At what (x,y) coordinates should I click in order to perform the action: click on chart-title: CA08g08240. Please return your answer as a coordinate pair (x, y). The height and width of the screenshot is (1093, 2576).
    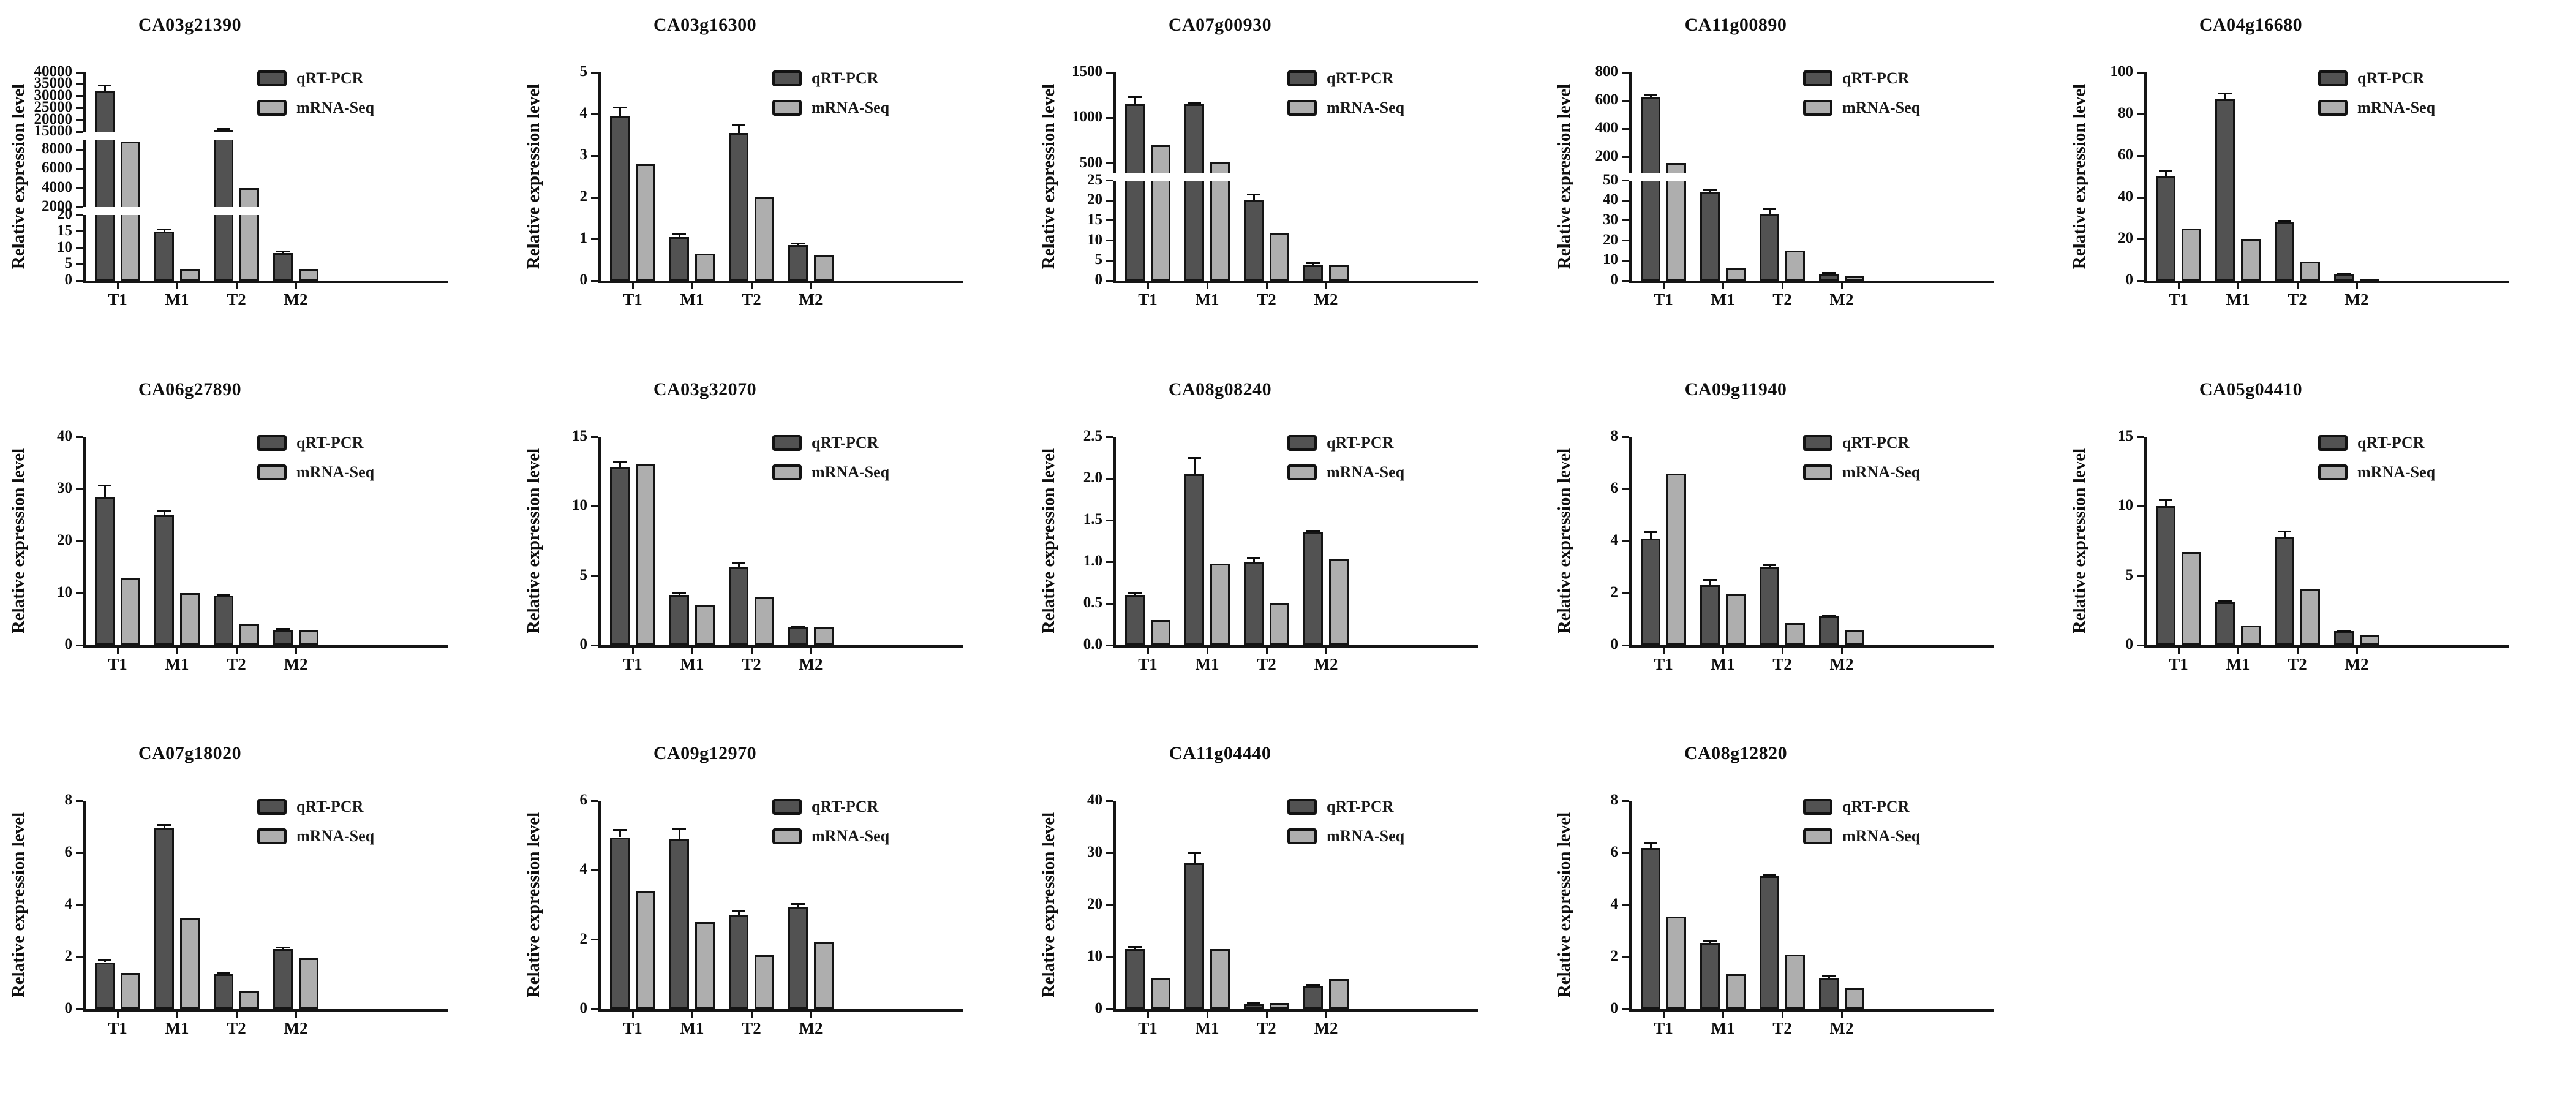
    Looking at the image, I should click on (1220, 389).